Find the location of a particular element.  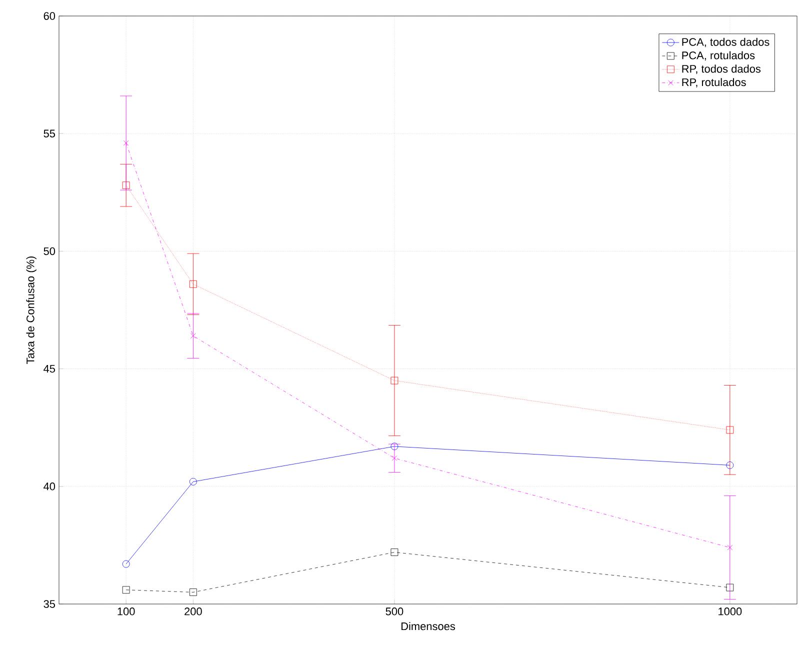

x-tick-label: 1000 is located at coordinates (730, 612).